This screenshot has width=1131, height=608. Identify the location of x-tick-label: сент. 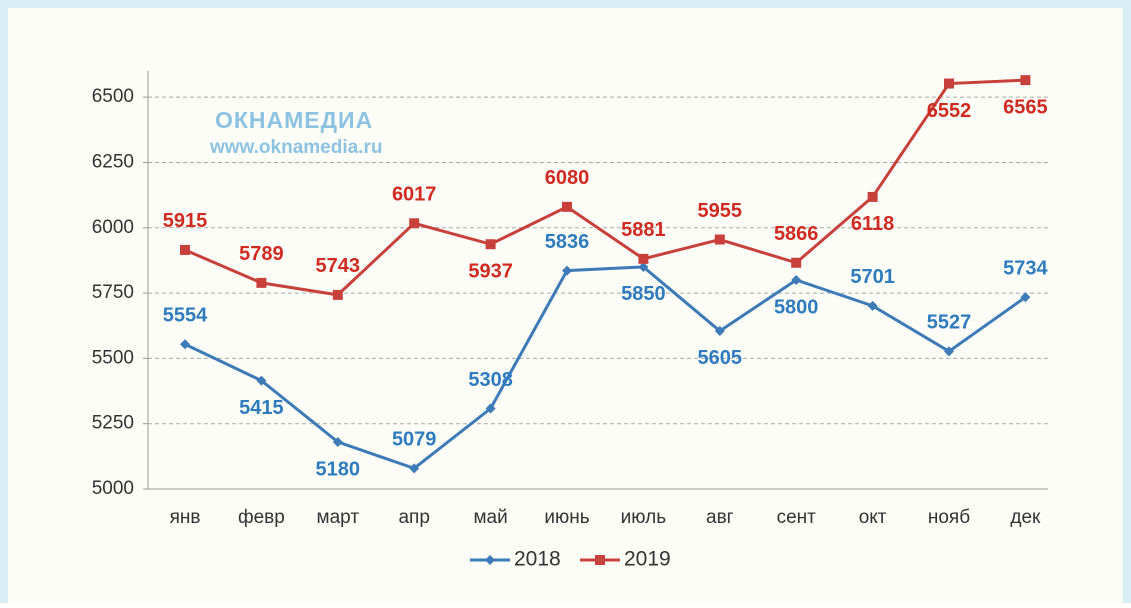
(797, 517).